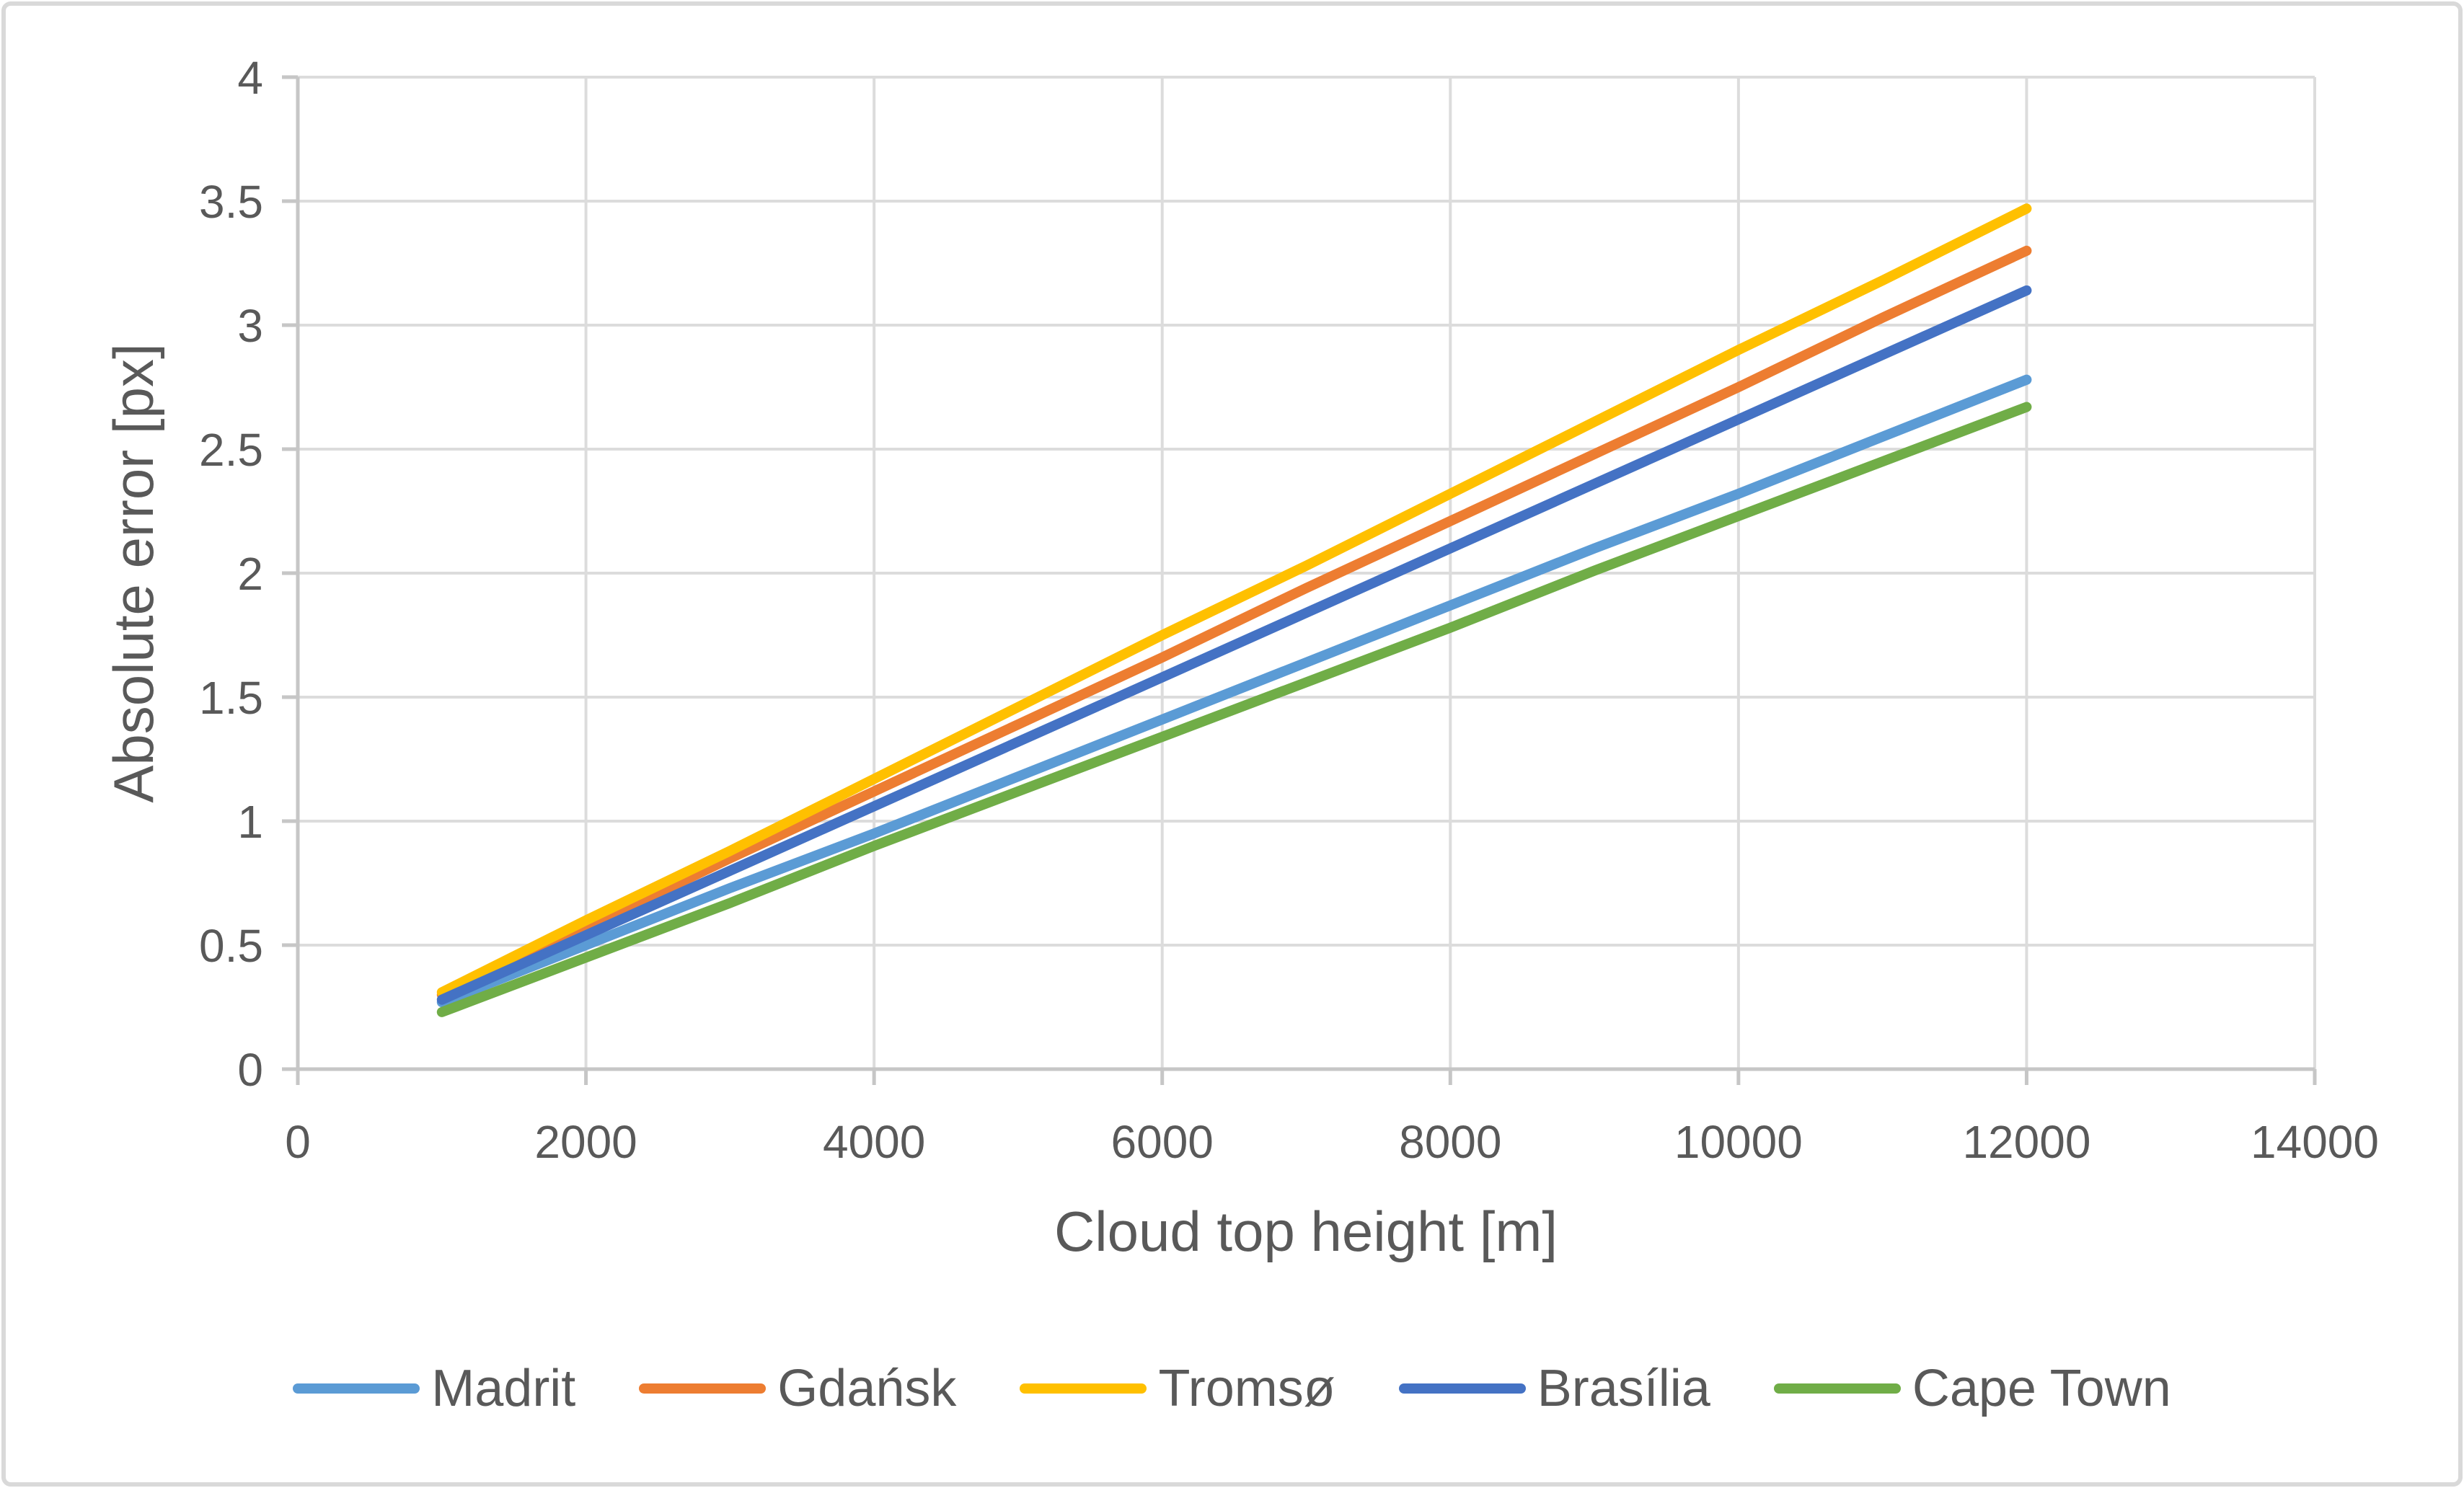 The width and height of the screenshot is (2464, 1488). I want to click on legend-item-gdansk: Gdańsk, so click(797, 1388).